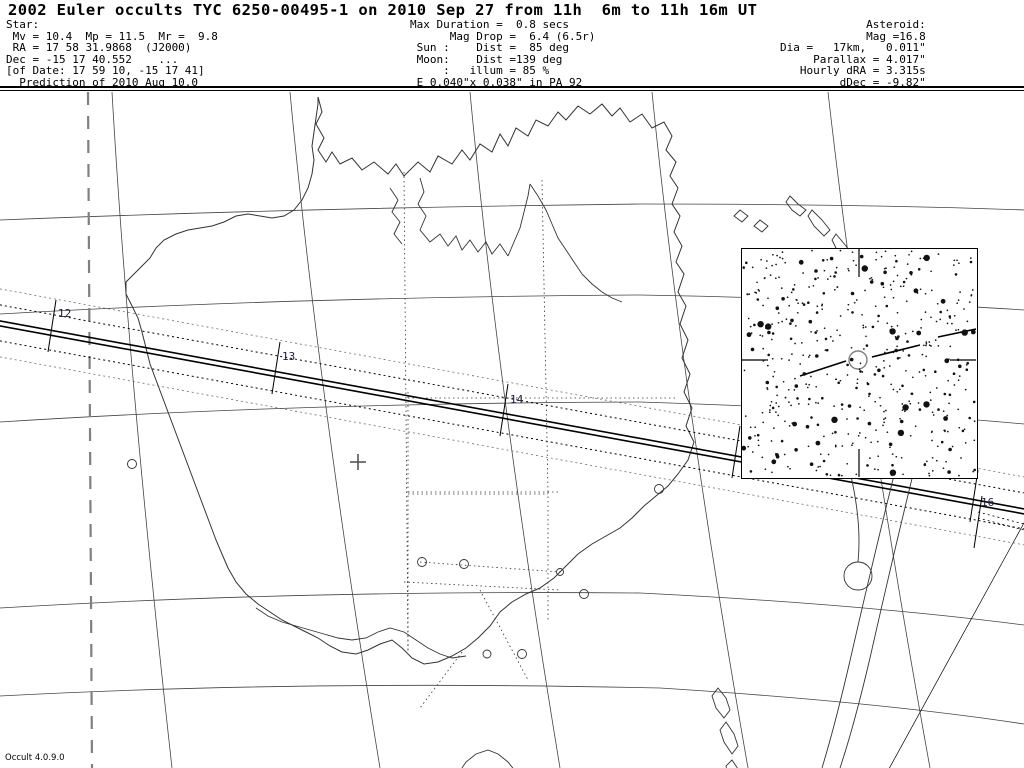 This screenshot has width=1024, height=768. I want to click on north-coast-detail, so click(520, 240).